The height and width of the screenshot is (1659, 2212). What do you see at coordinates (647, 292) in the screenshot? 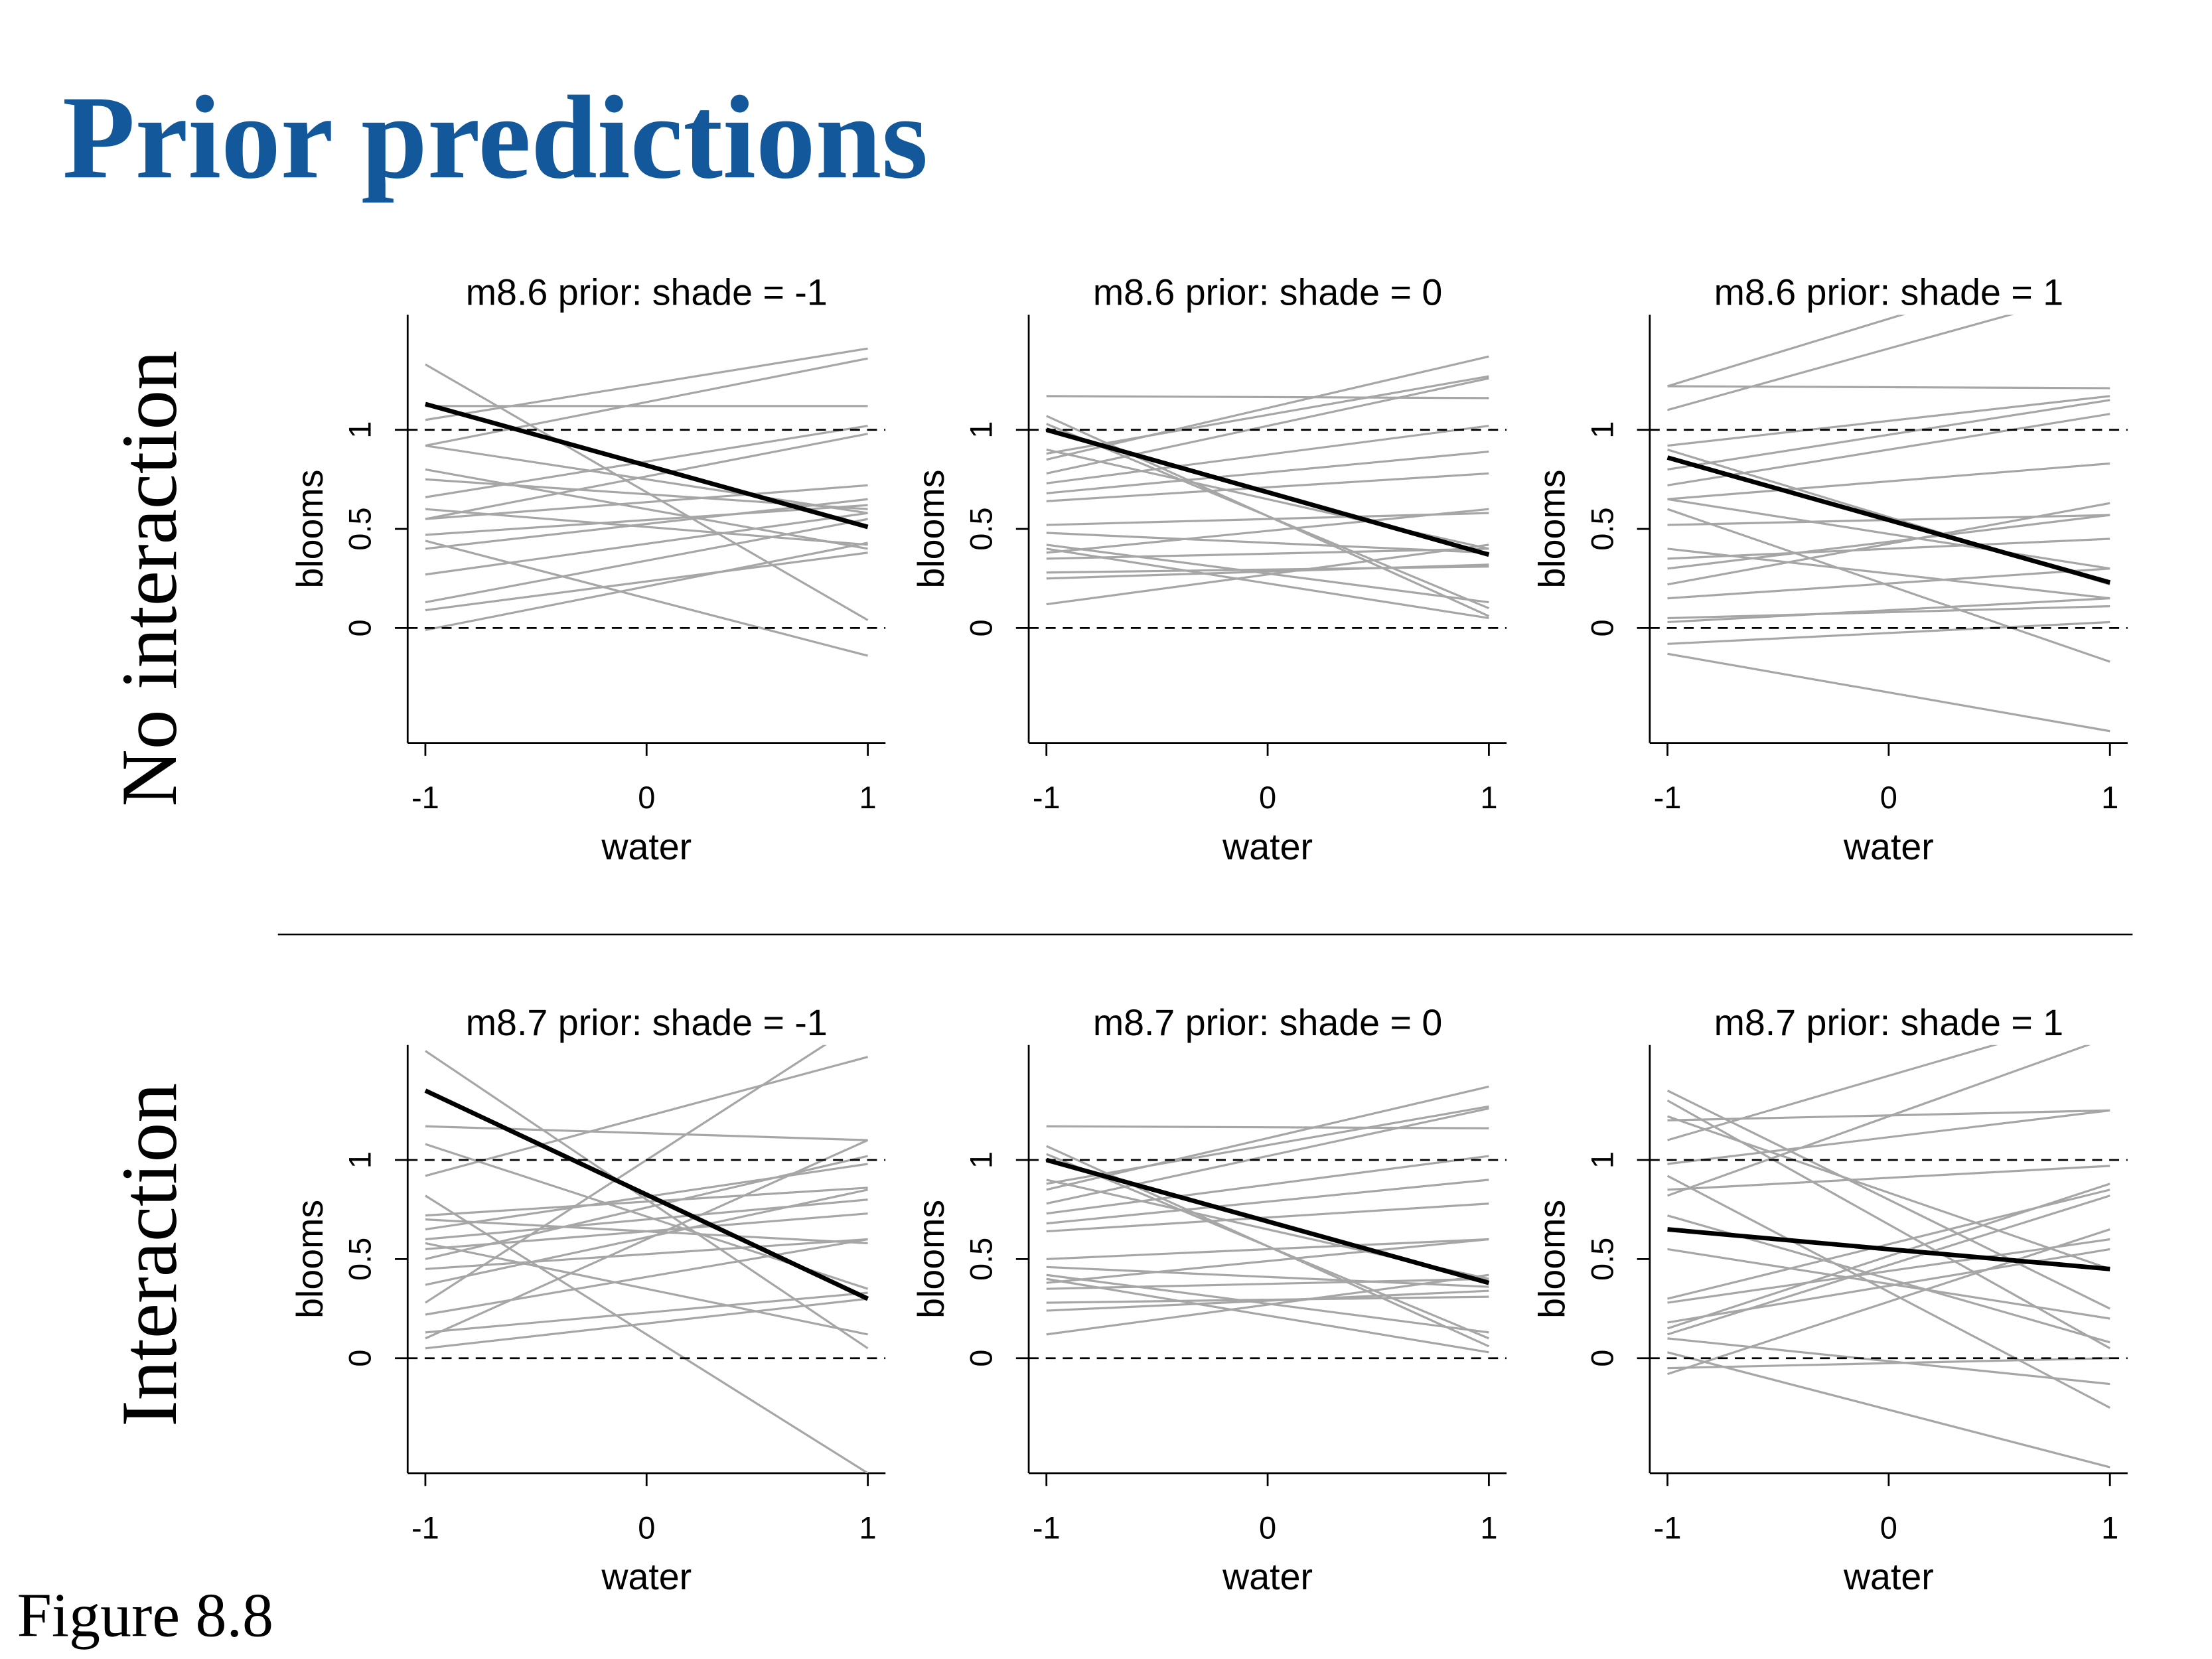
I see `panel-title: m8.6 prior: shade = -1` at bounding box center [647, 292].